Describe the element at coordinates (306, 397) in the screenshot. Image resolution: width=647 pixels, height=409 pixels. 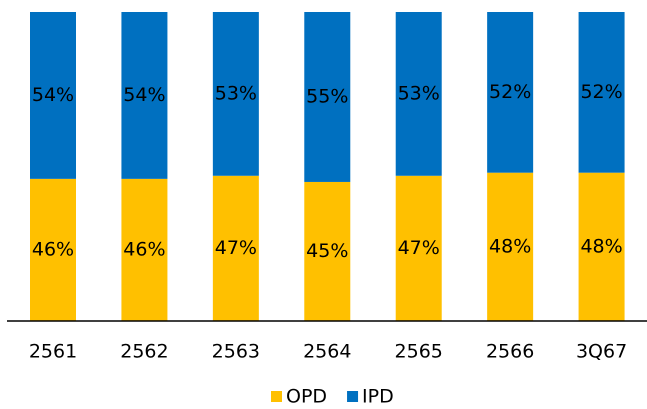
I see `legend-label: OPD` at that location.